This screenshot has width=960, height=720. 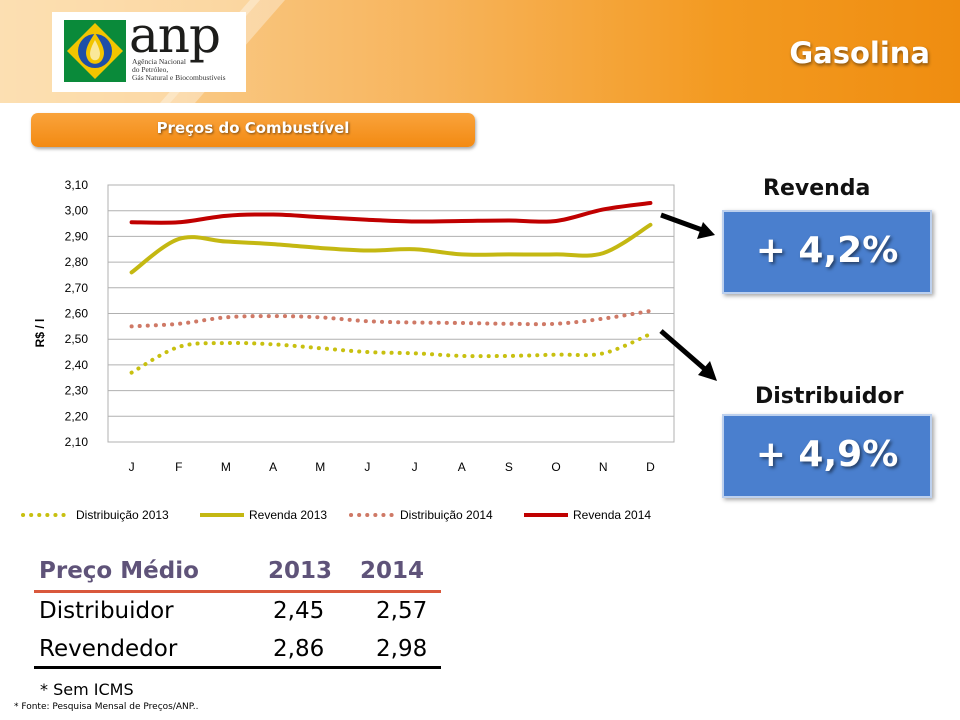 I want to click on revenda-change-value: + 4,2%, so click(x=827, y=250).